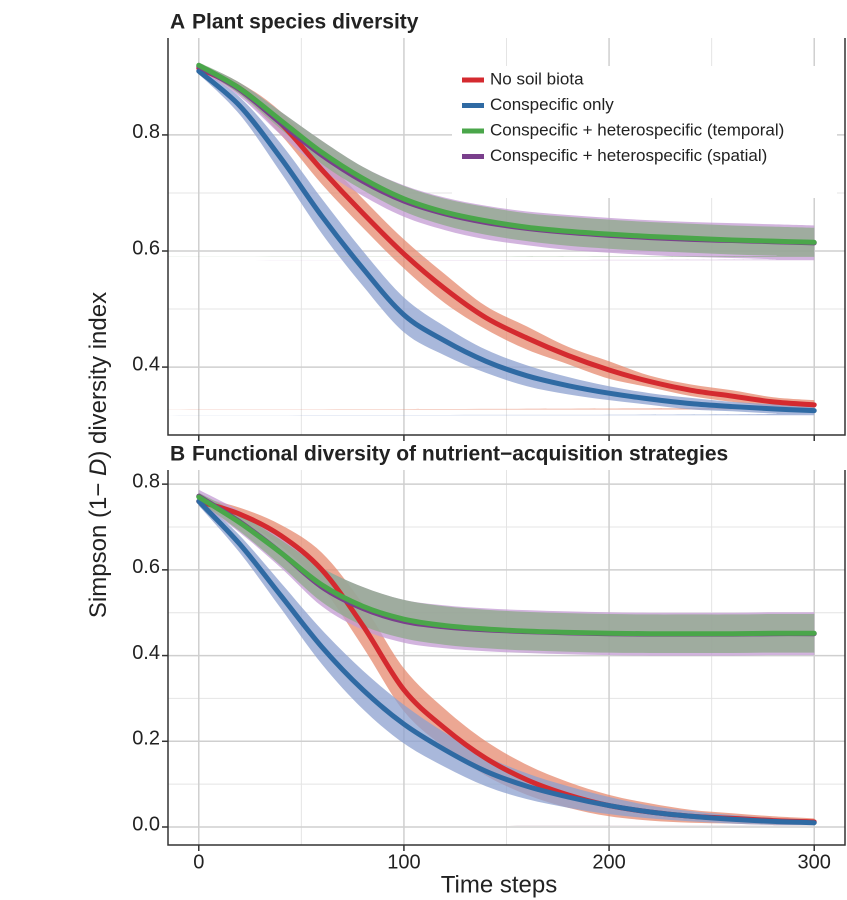 The width and height of the screenshot is (847, 900). I want to click on y-label-part: D, so click(98, 467).